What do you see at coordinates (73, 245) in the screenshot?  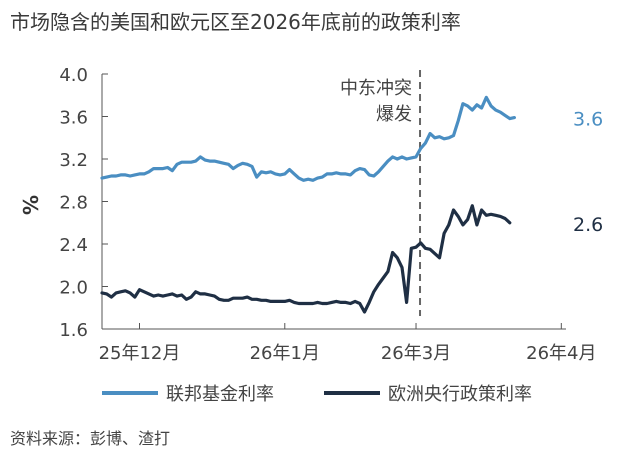 I see `y-tick-label: 2.4` at bounding box center [73, 245].